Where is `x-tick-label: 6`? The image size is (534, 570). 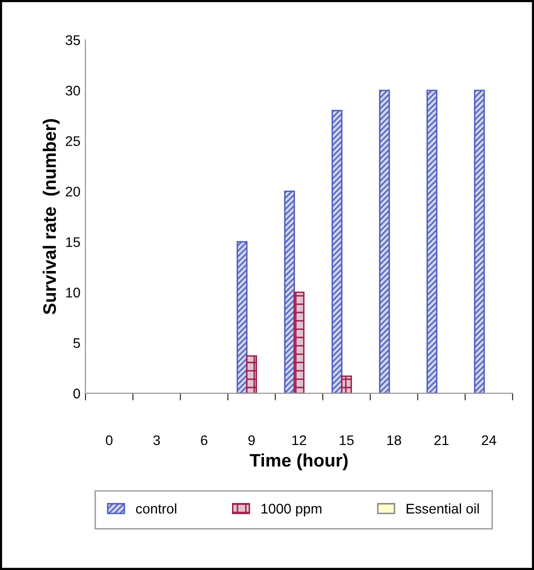
x-tick-label: 6 is located at coordinates (204, 440).